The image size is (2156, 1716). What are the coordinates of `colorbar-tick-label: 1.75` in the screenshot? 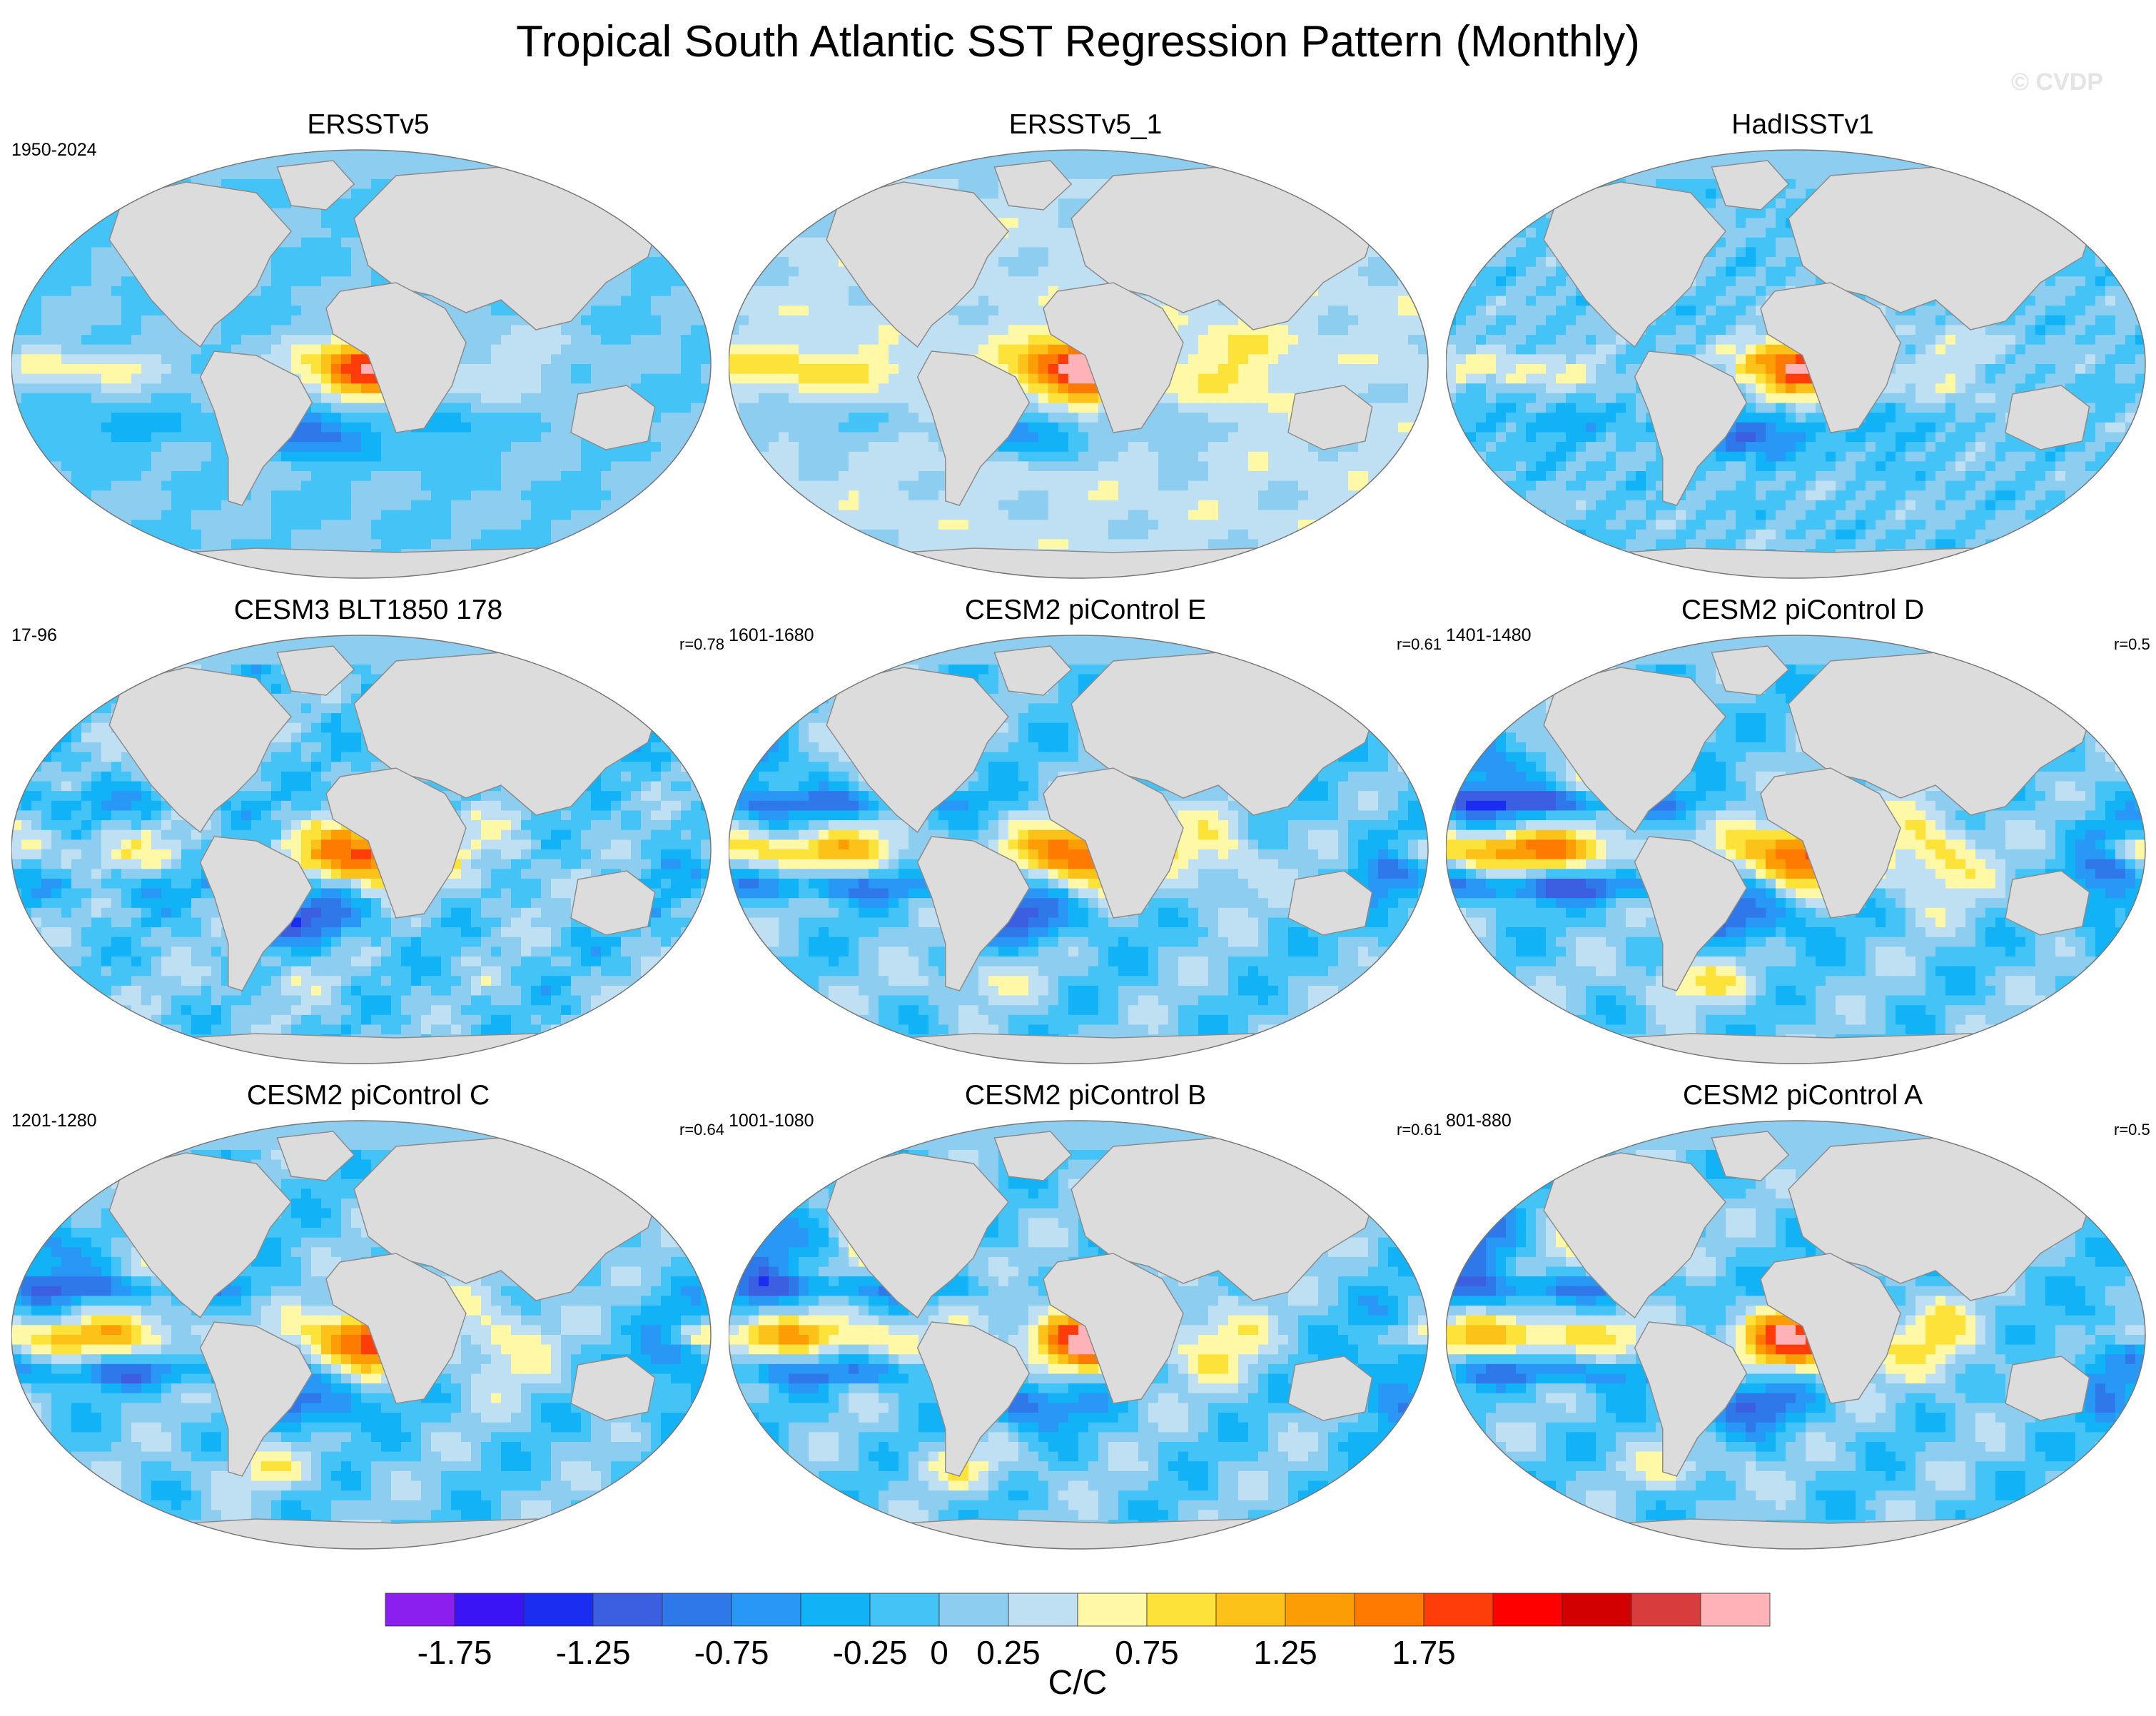 It's located at (1423, 1653).